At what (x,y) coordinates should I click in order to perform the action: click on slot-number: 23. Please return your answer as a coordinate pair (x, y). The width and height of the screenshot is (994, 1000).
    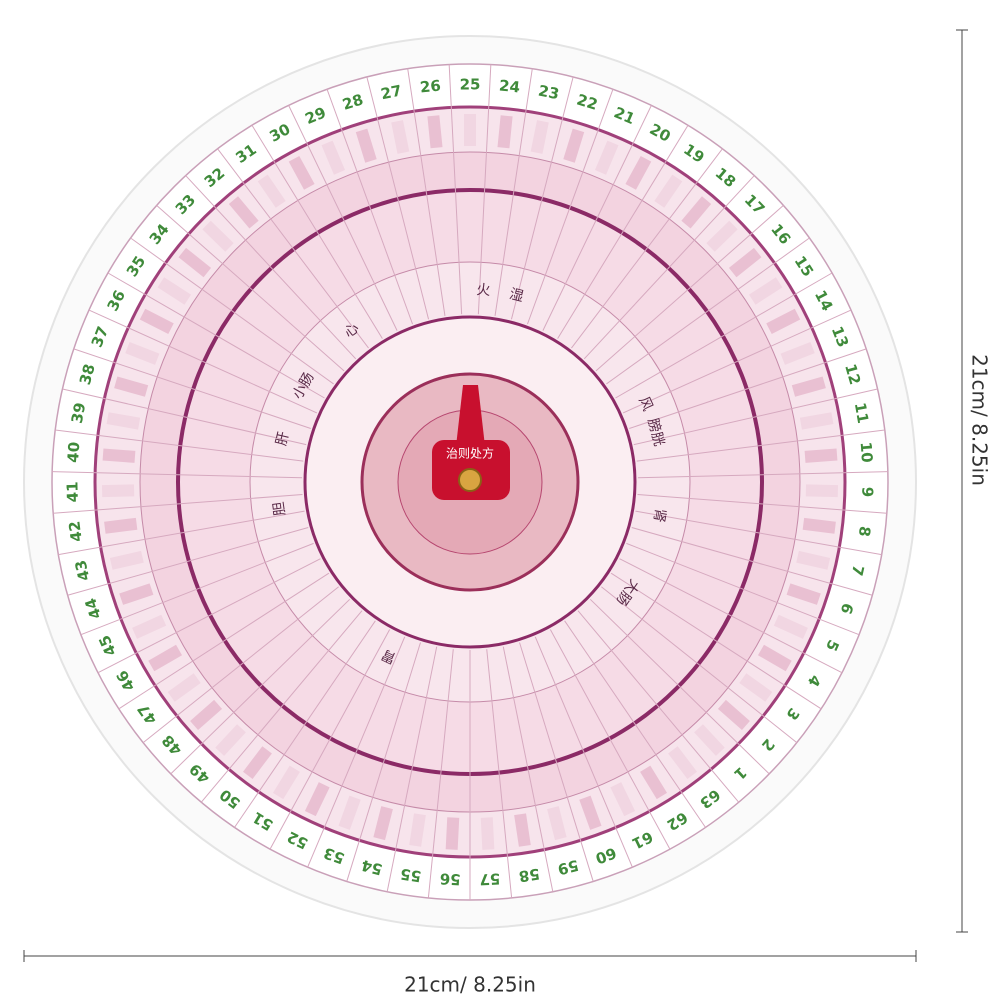
    Looking at the image, I should click on (549, 92).